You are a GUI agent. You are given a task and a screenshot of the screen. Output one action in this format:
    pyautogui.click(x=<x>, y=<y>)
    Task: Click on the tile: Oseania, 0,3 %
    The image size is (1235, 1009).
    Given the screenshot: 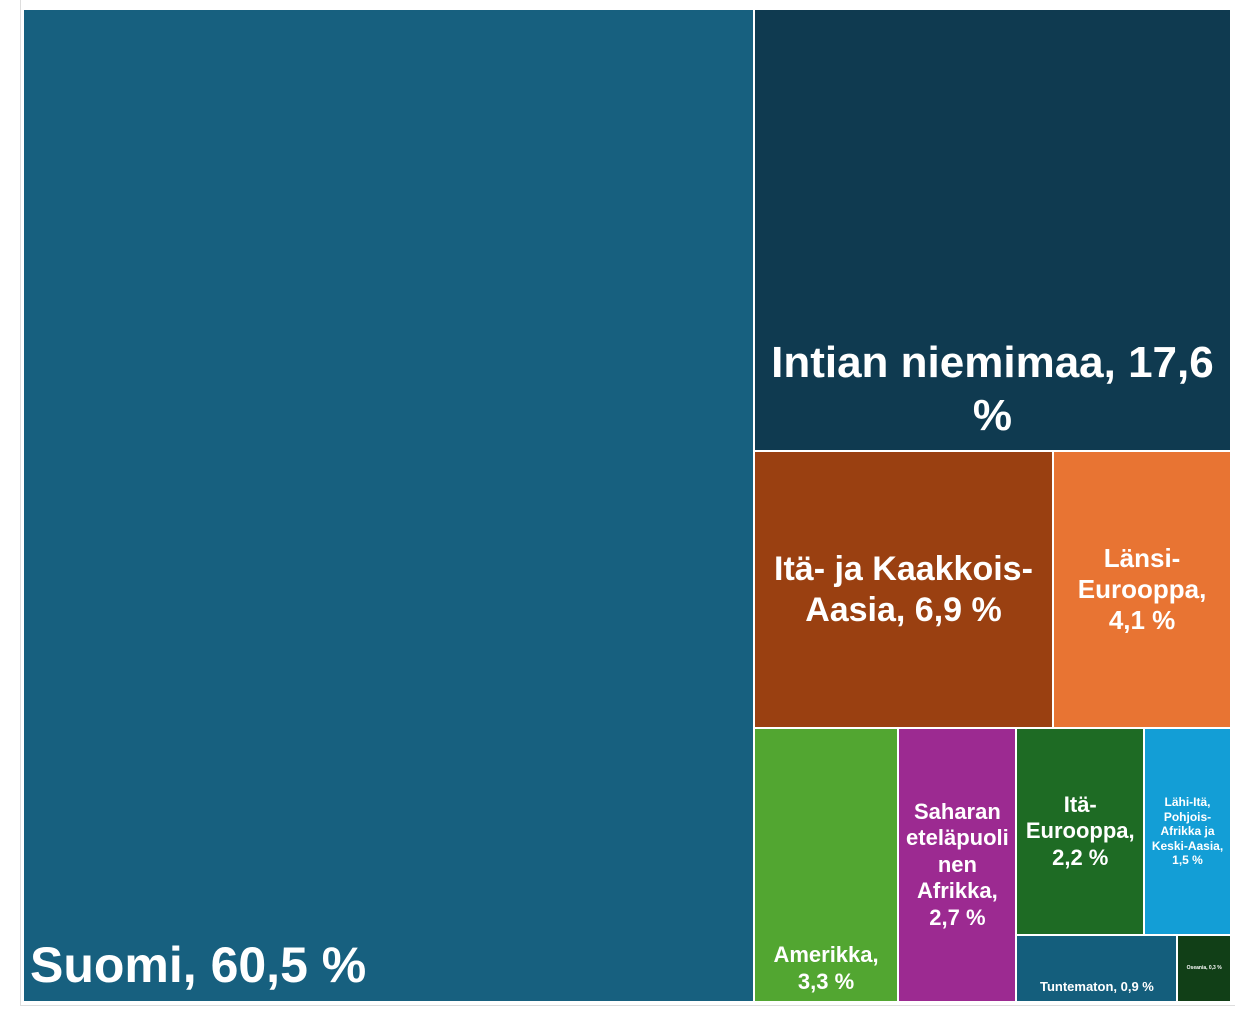 What is the action you would take?
    pyautogui.click(x=1204, y=968)
    